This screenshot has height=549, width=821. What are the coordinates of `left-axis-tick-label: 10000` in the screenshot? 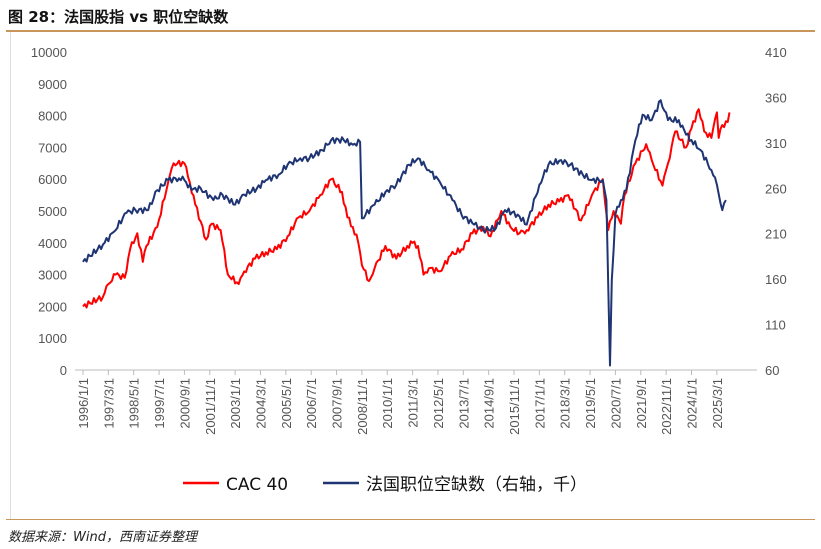 It's located at (49, 52).